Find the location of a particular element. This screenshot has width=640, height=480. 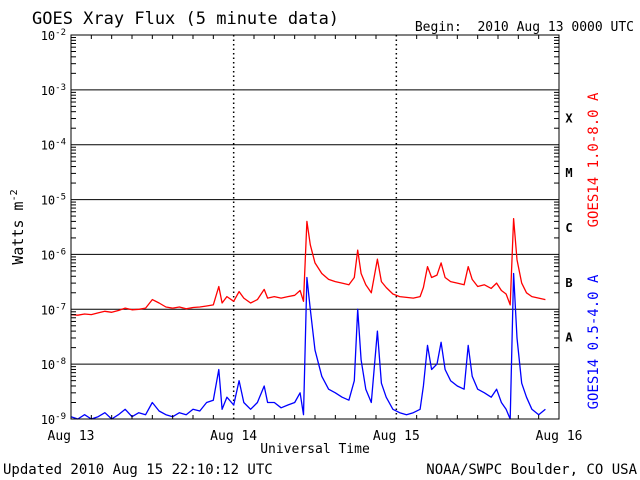

y-tick-label: 10-8 is located at coordinates (53, 364).